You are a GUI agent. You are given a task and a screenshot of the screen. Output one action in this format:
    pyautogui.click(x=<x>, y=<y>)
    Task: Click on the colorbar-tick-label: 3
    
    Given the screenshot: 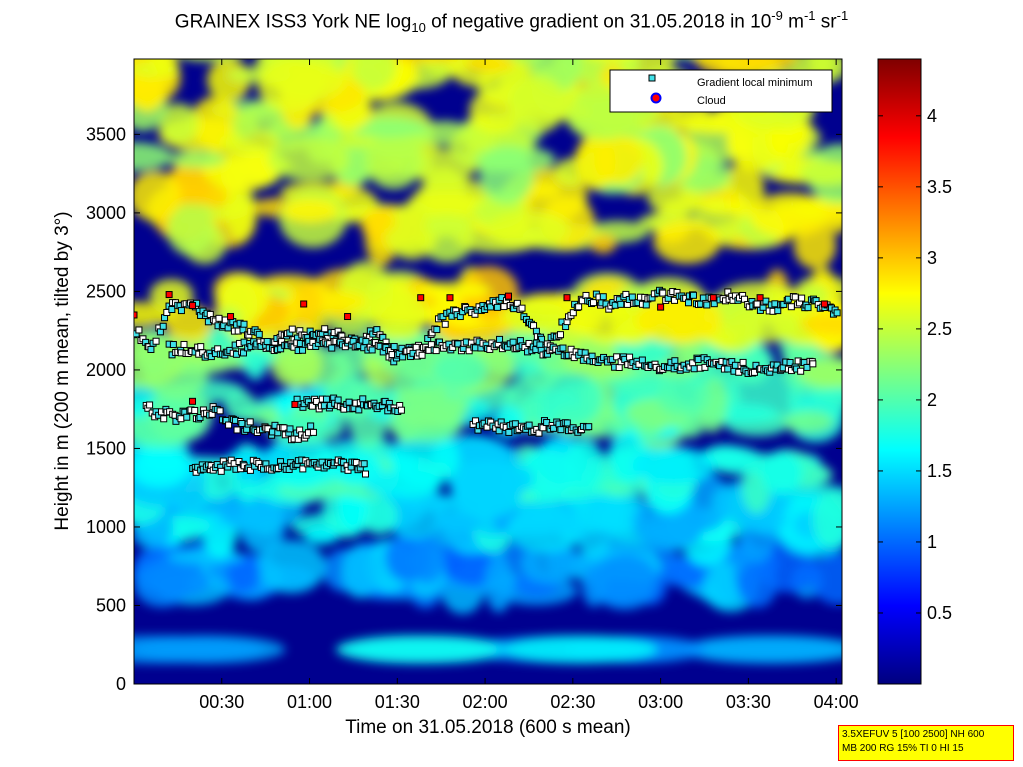 What is the action you would take?
    pyautogui.click(x=932, y=258)
    